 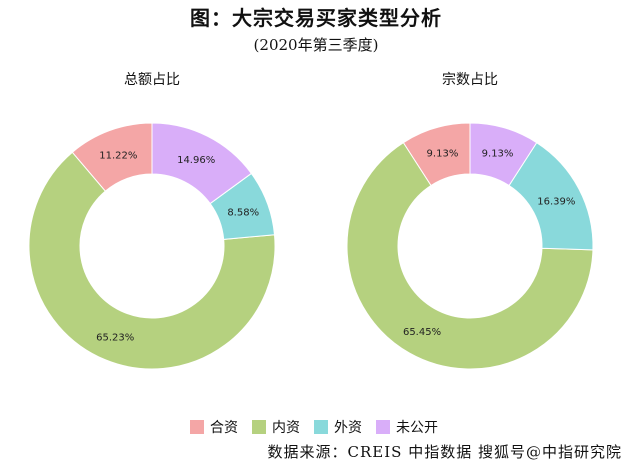 What do you see at coordinates (316, 45) in the screenshot?
I see `chart-subtitle: (2020年第三季度)` at bounding box center [316, 45].